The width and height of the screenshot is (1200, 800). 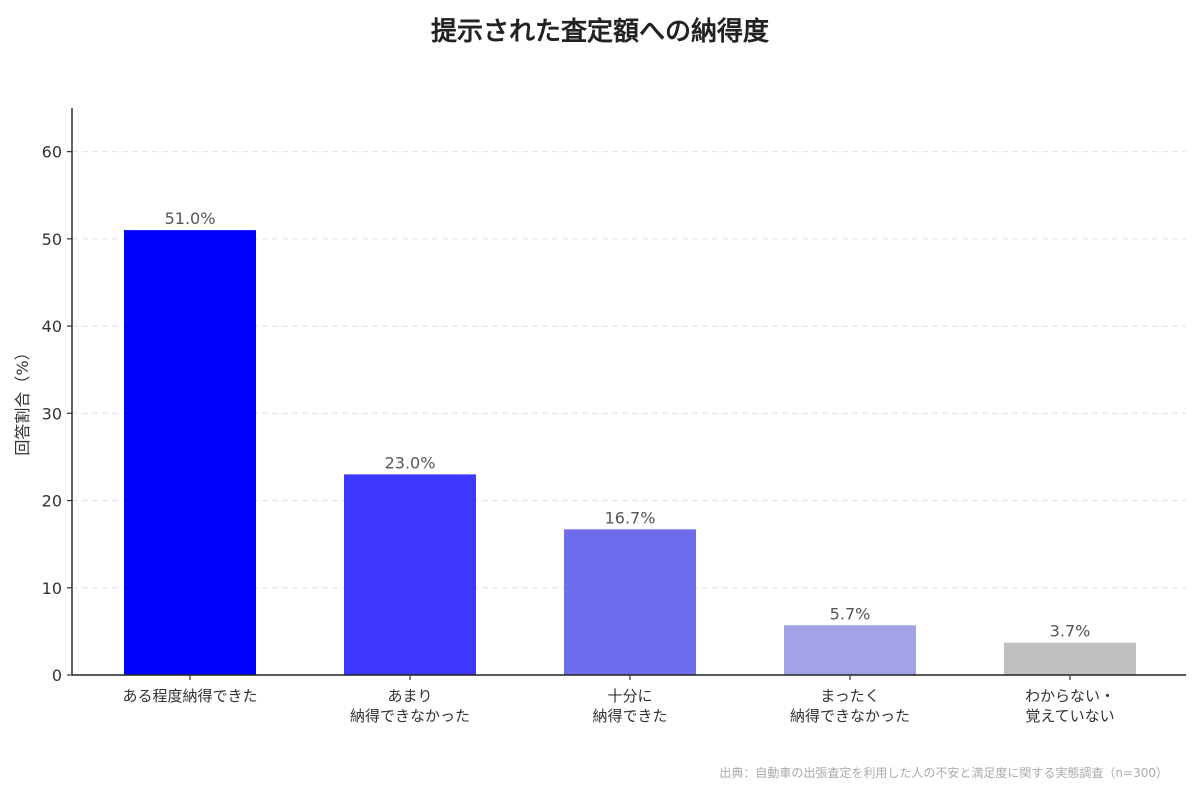 I want to click on y-tick-label: 60, so click(x=52, y=152).